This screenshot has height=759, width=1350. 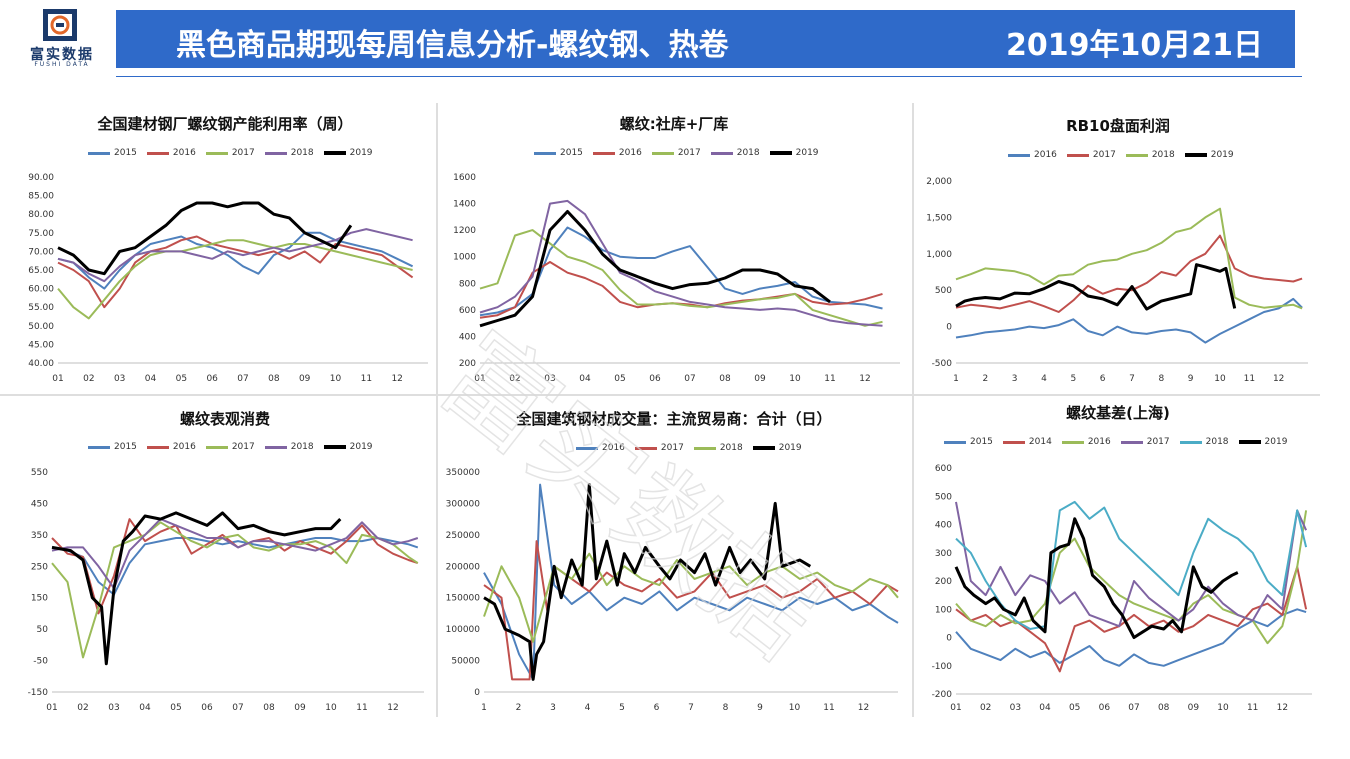 I want to click on y-tick-label: 350000, so click(x=463, y=473).